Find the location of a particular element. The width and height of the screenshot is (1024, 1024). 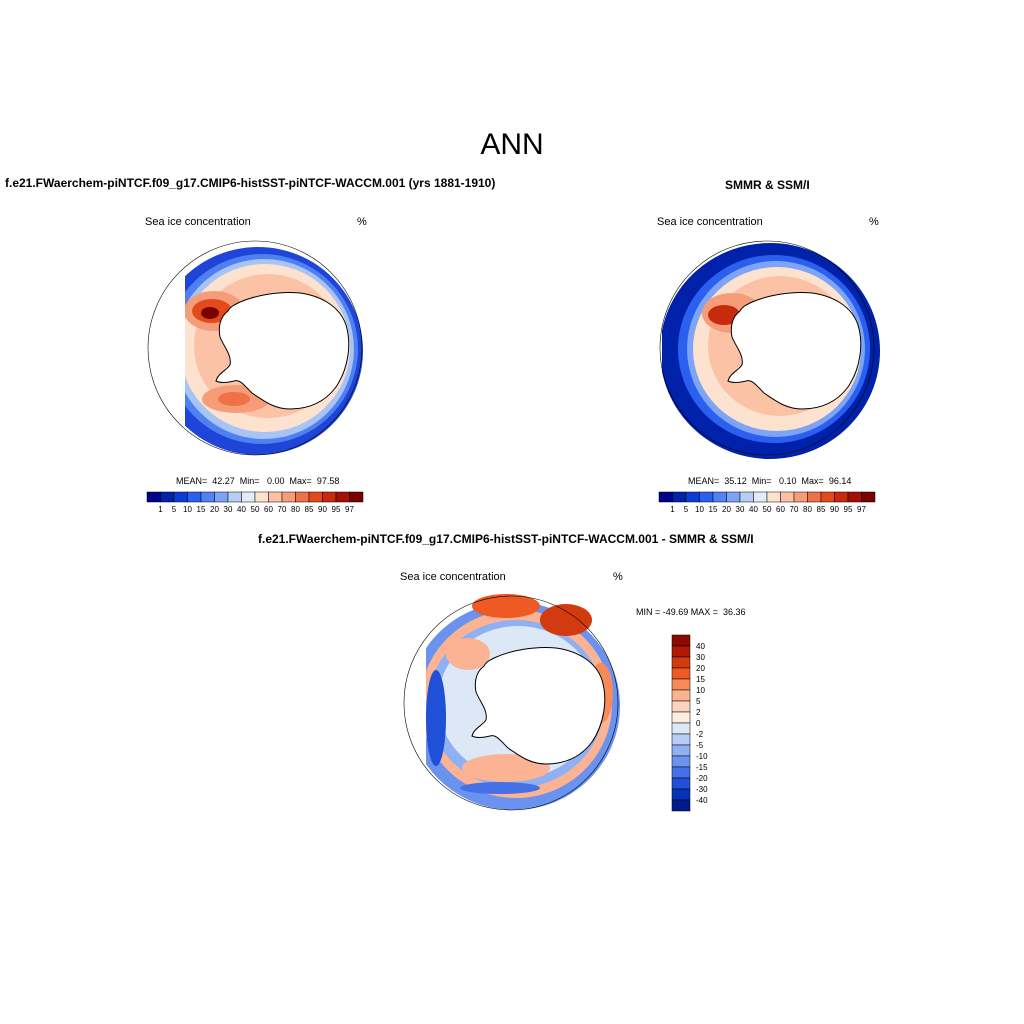

panel1-map-boundary is located at coordinates (255, 348).